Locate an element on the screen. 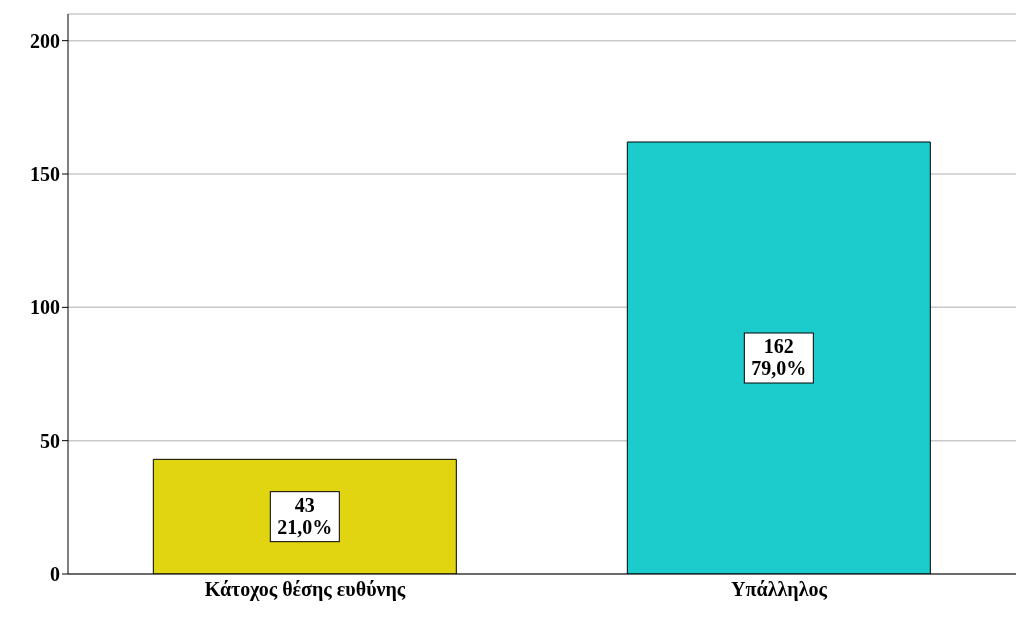 The height and width of the screenshot is (626, 1028). x-tick-label: Κάτοχος θέσης ευθύνης is located at coordinates (305, 590).